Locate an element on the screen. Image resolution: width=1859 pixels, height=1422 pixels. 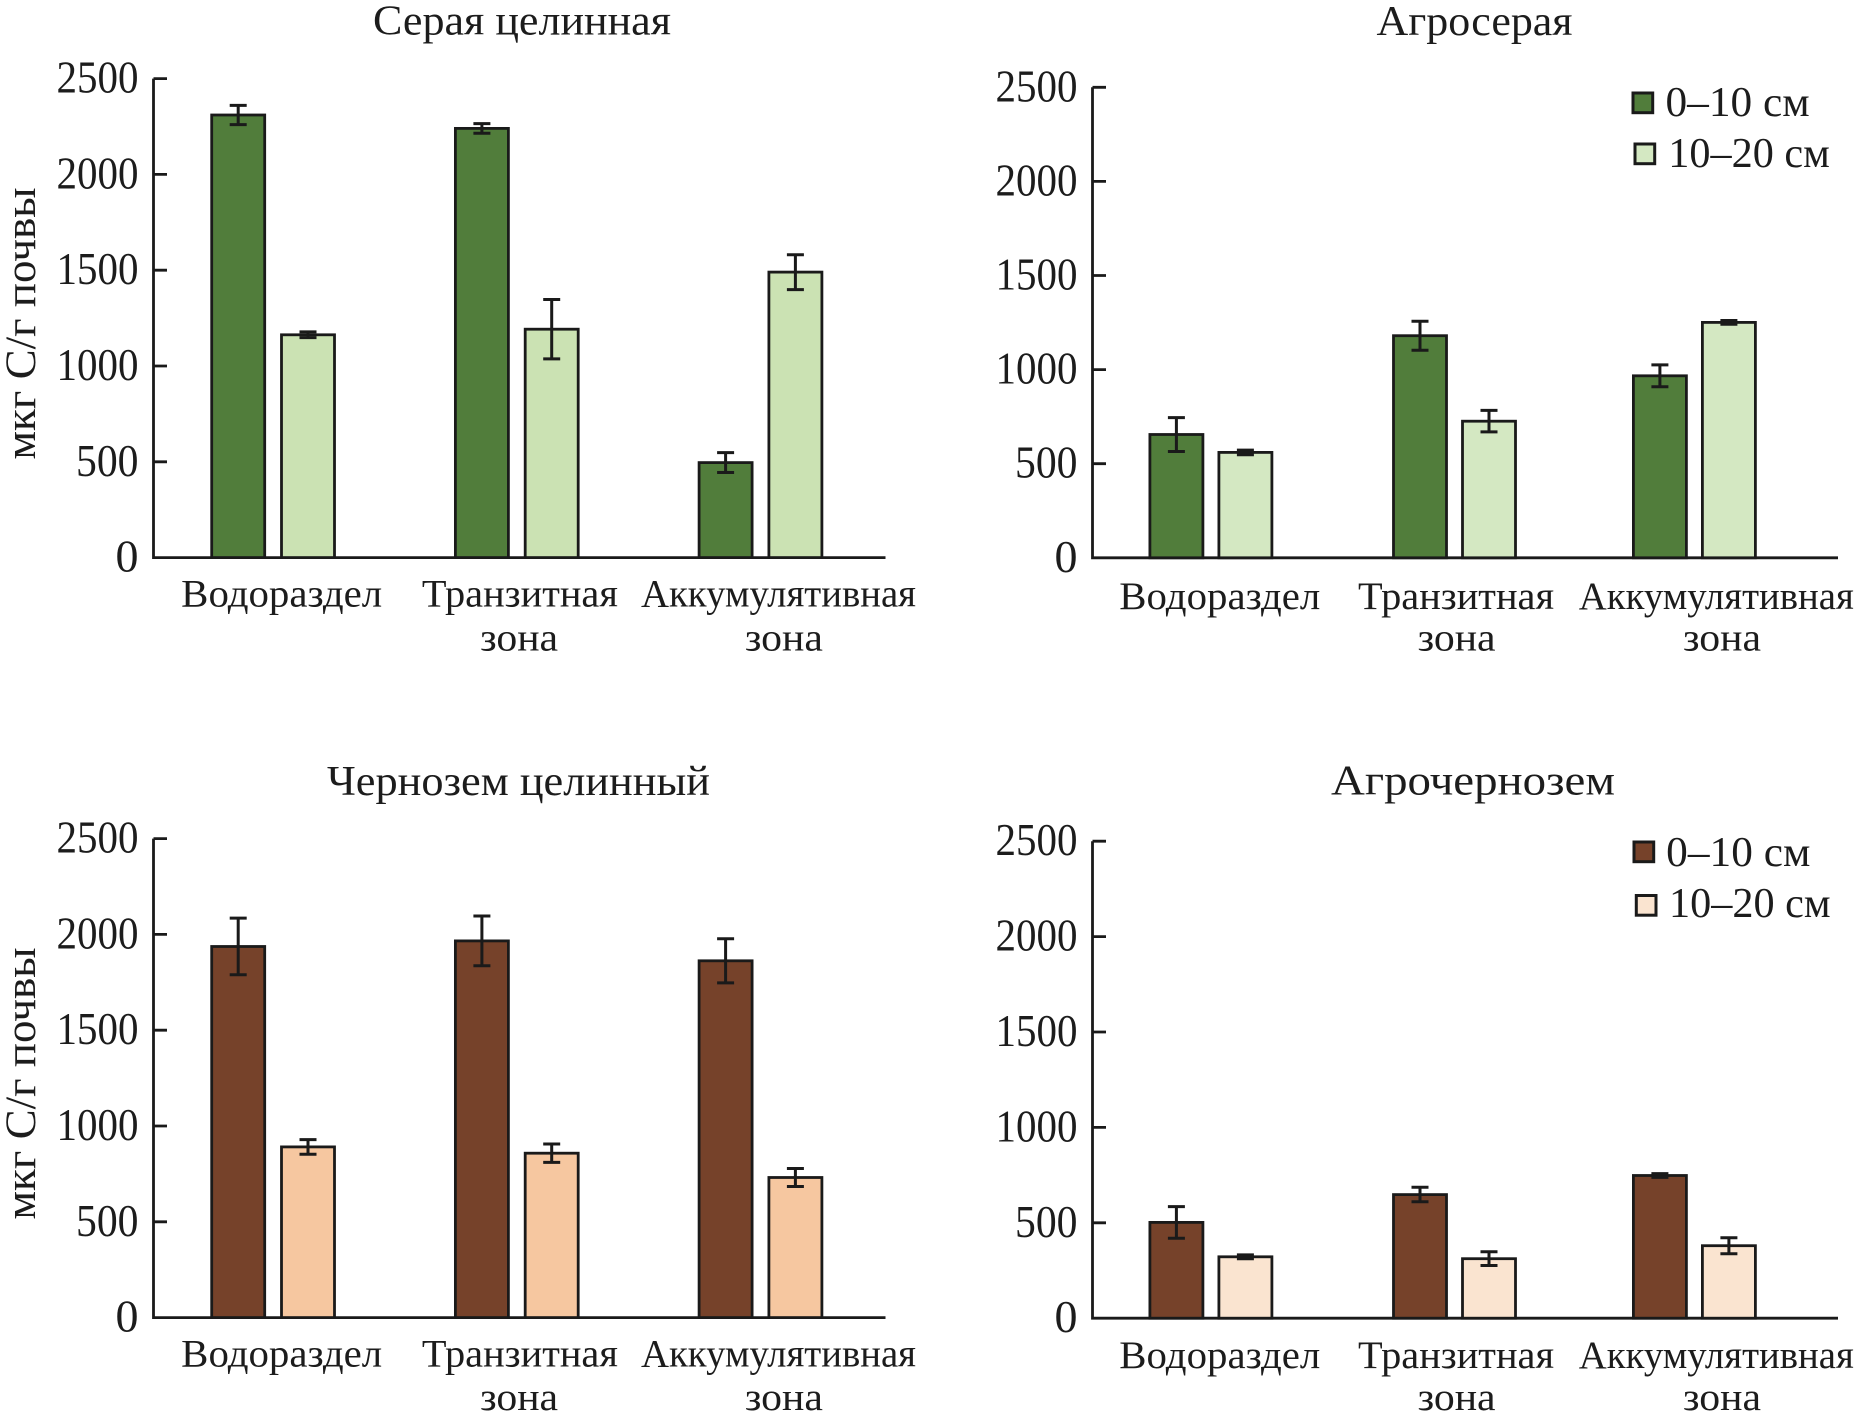
svg-text: Чернозем целинный is located at coordinates (518, 781).